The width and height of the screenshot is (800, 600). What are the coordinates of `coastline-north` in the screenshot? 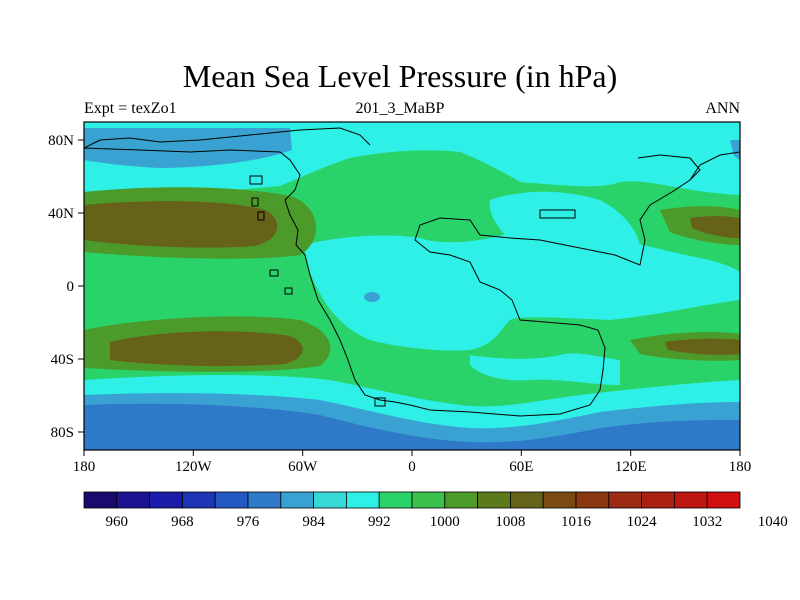 It's located at (227, 138).